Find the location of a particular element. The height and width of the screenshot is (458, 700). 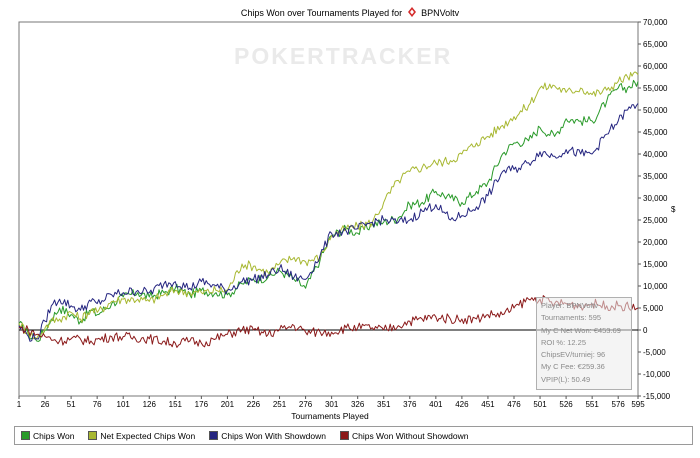

x-tick-label: 551 is located at coordinates (592, 404).